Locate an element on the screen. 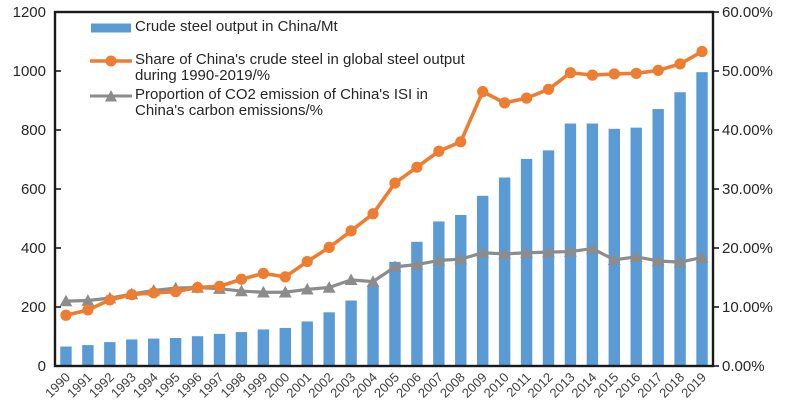 This screenshot has height=414, width=800. x-label-2019: 2019 is located at coordinates (693, 385).